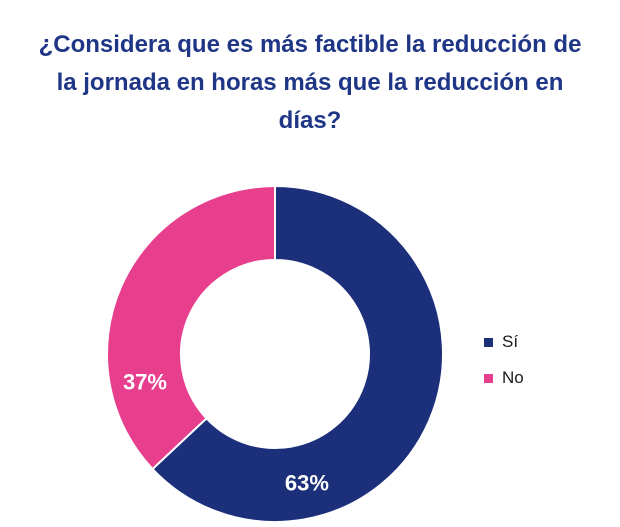 The width and height of the screenshot is (620, 527). I want to click on data-label-si: 63%, so click(307, 483).